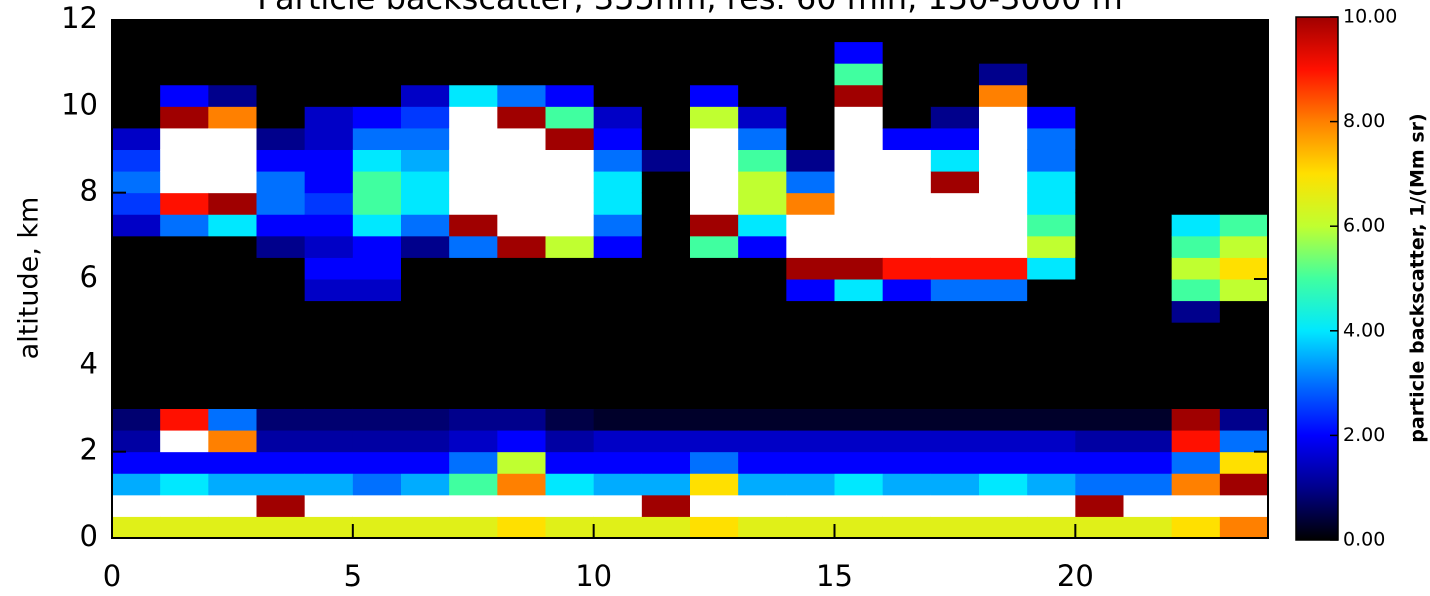  What do you see at coordinates (1364, 330) in the screenshot?
I see `colorbar-tick-label: 4.00` at bounding box center [1364, 330].